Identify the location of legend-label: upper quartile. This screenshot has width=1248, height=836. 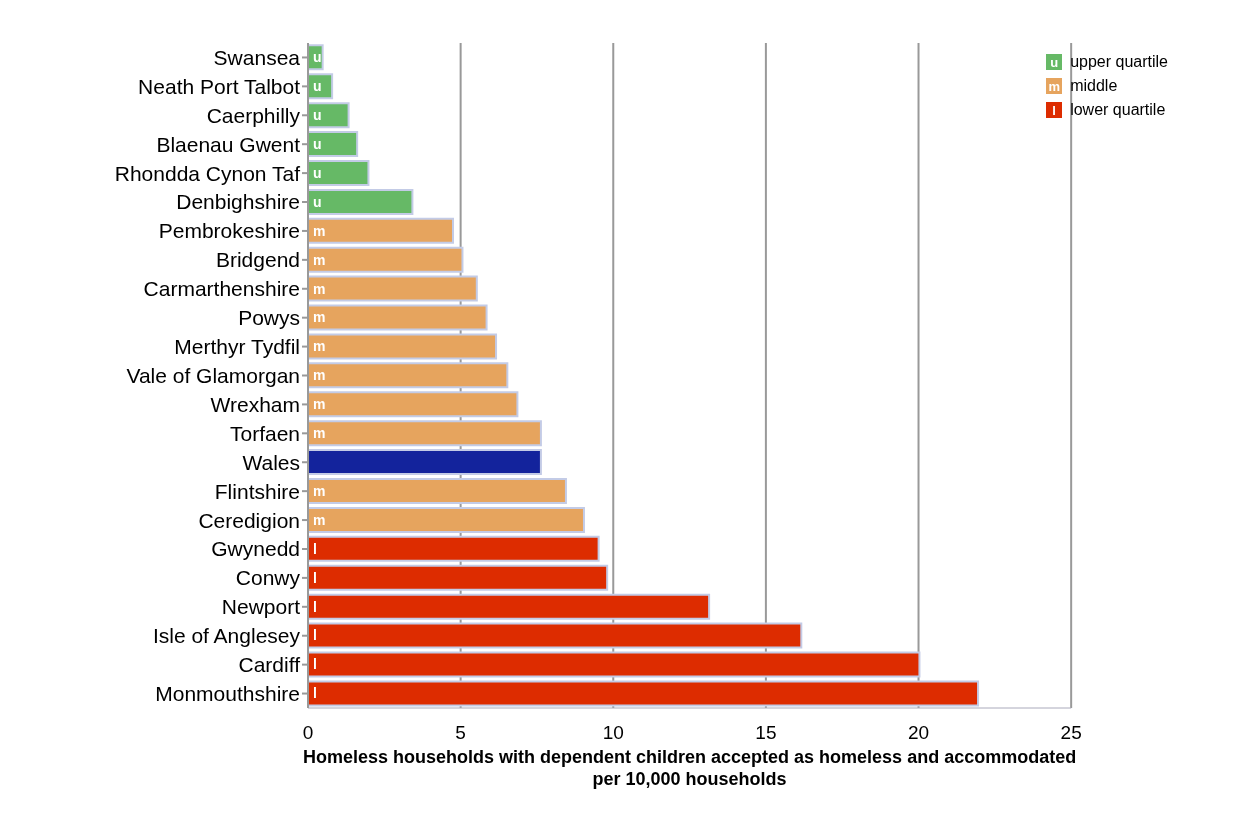
(1119, 62).